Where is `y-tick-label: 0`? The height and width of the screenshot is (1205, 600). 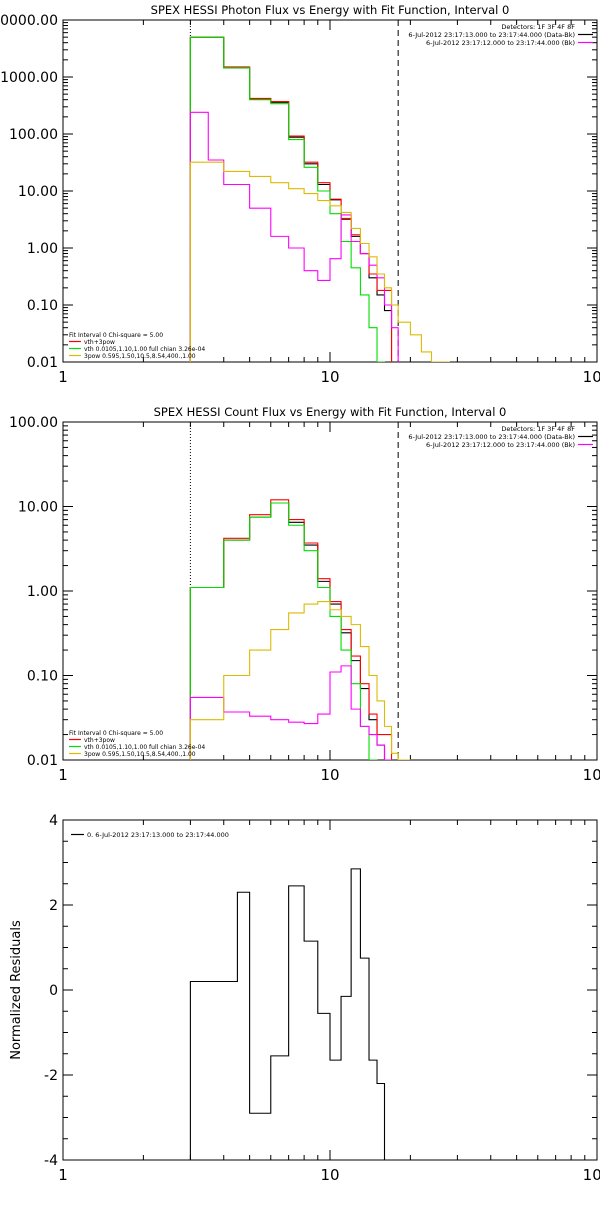
y-tick-label: 0 is located at coordinates (53, 991).